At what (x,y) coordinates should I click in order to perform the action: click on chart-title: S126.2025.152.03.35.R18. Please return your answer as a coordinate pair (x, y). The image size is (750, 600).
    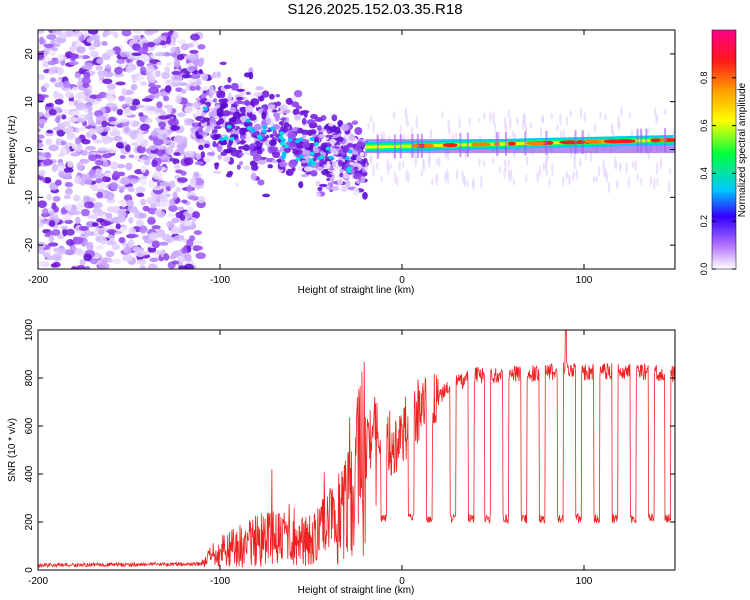
    Looking at the image, I should click on (375, 9).